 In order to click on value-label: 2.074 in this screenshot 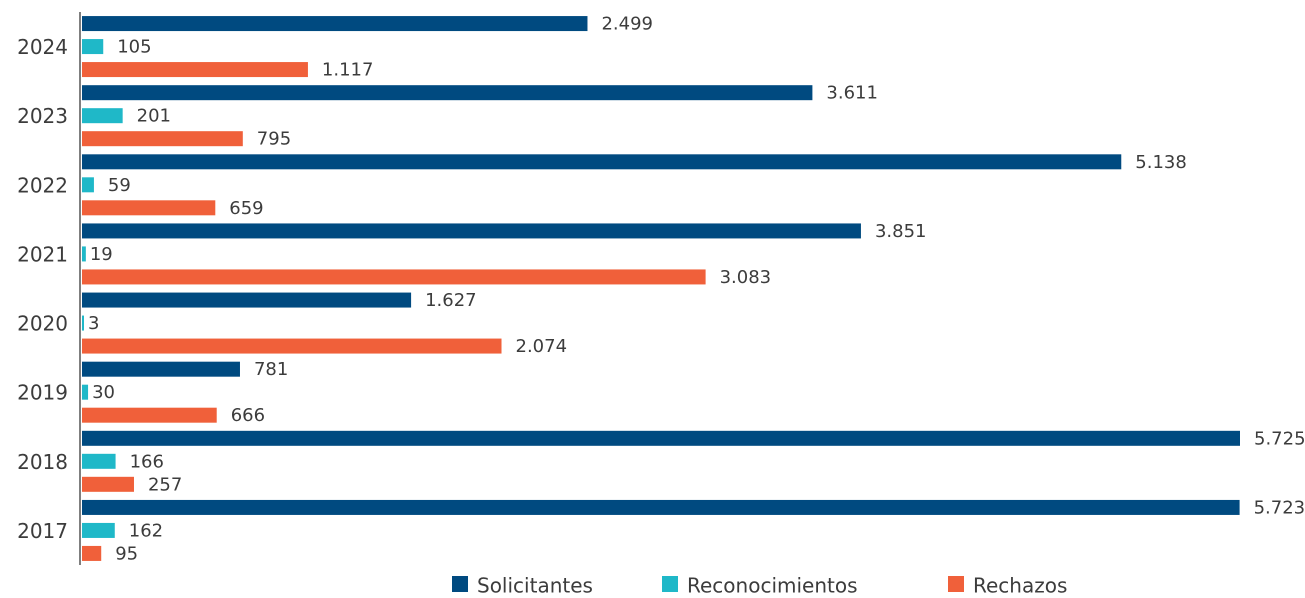, I will do `click(542, 346)`.